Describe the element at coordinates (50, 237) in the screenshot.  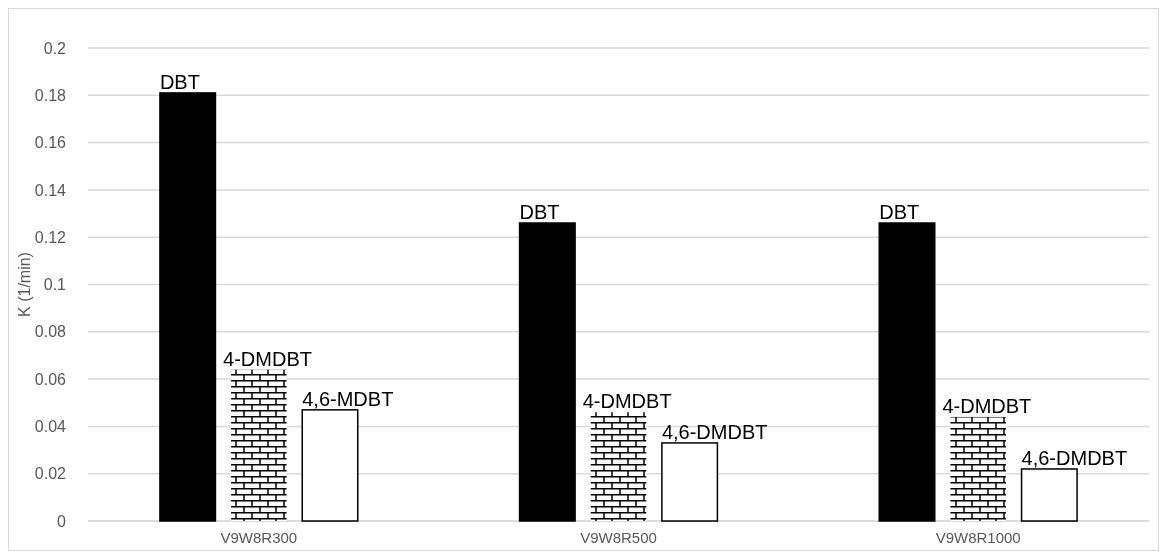
I see `y-tick-label: 0.12` at that location.